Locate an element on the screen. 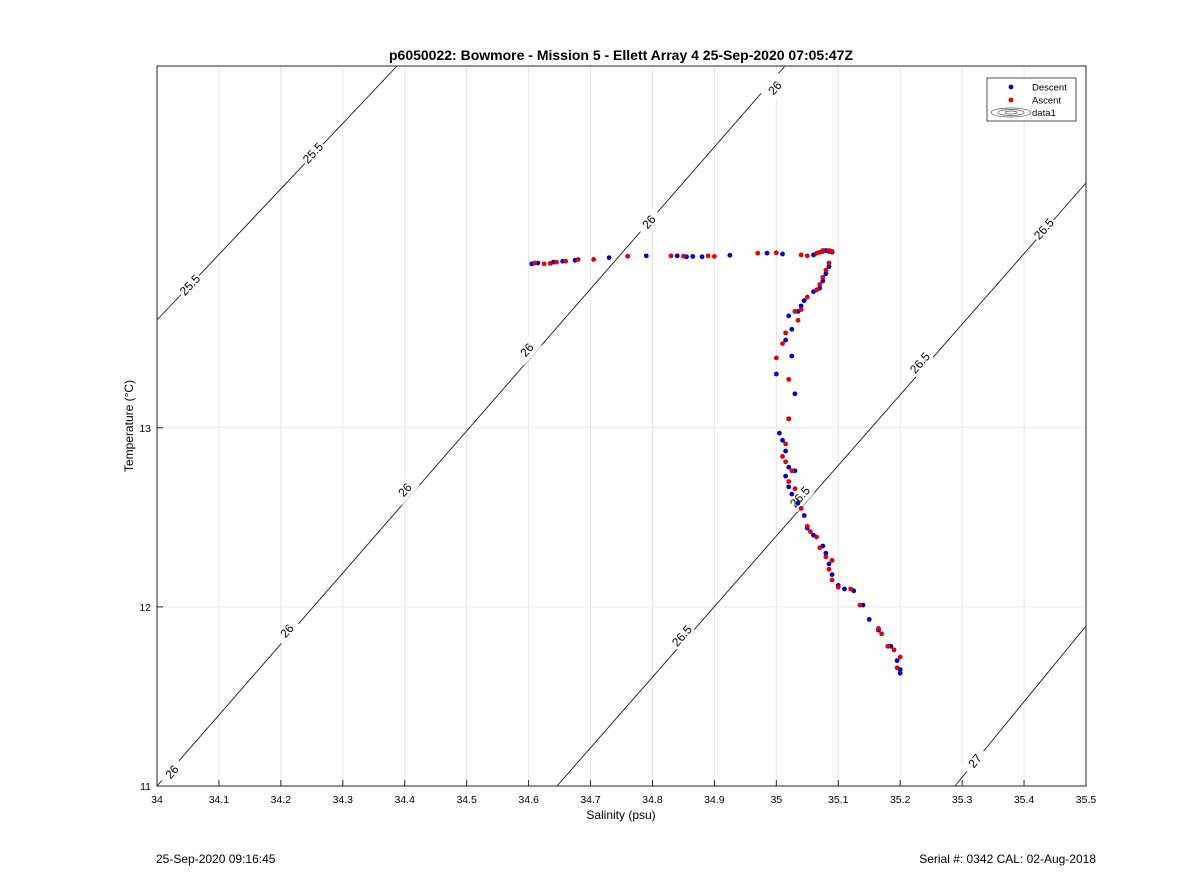  x-tick-label: 35.3 is located at coordinates (962, 800).